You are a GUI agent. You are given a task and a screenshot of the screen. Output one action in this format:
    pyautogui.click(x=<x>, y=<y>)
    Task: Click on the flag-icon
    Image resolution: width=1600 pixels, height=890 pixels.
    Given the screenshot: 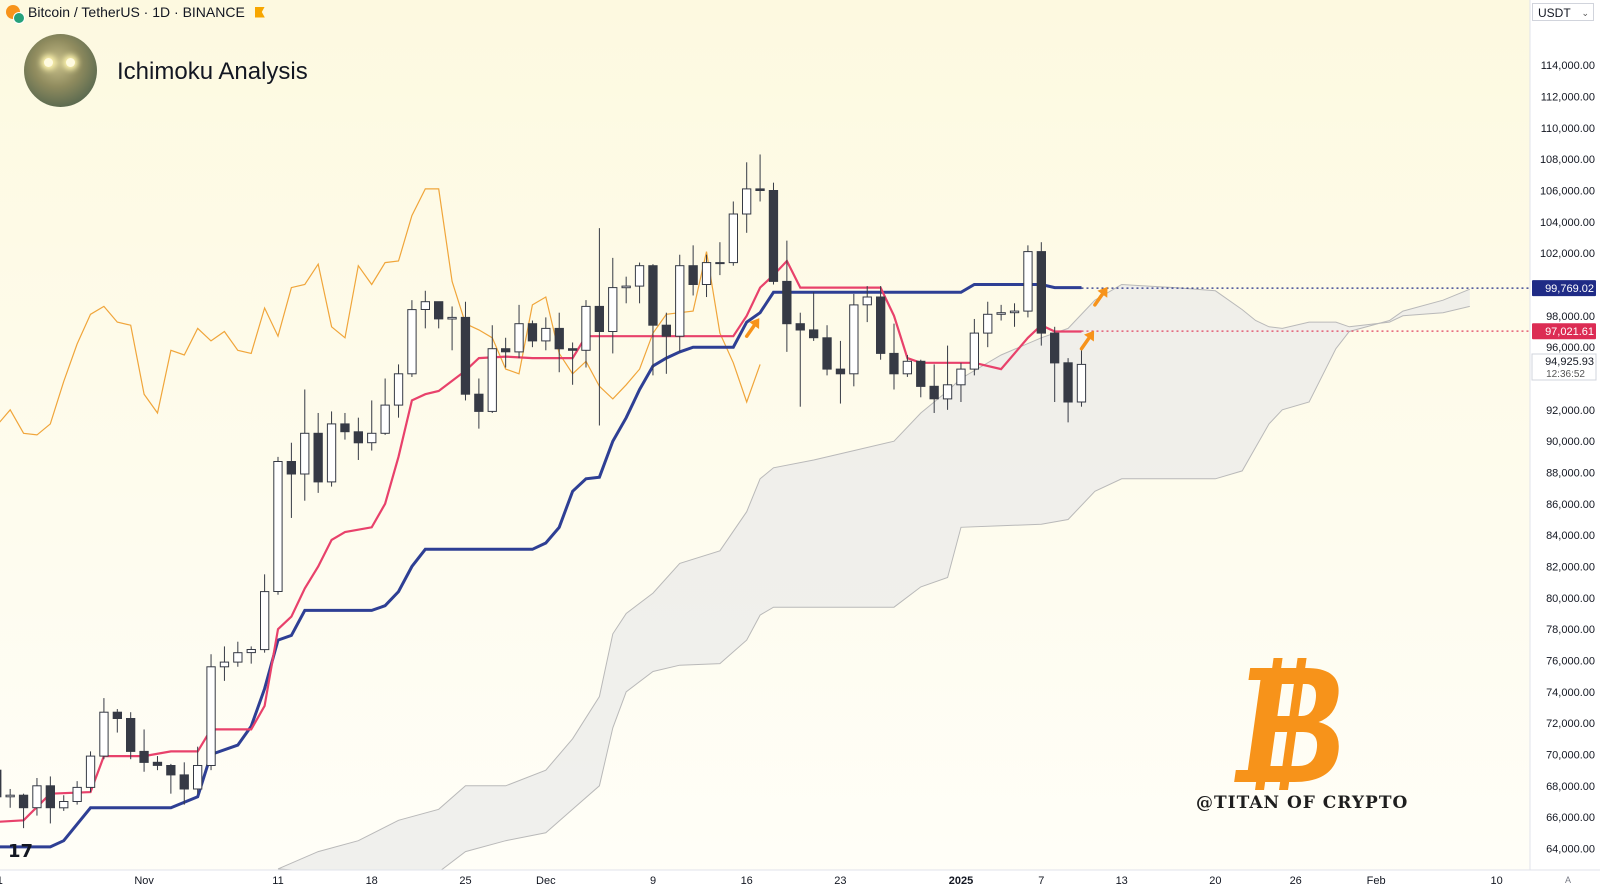 What is the action you would take?
    pyautogui.click(x=259, y=12)
    